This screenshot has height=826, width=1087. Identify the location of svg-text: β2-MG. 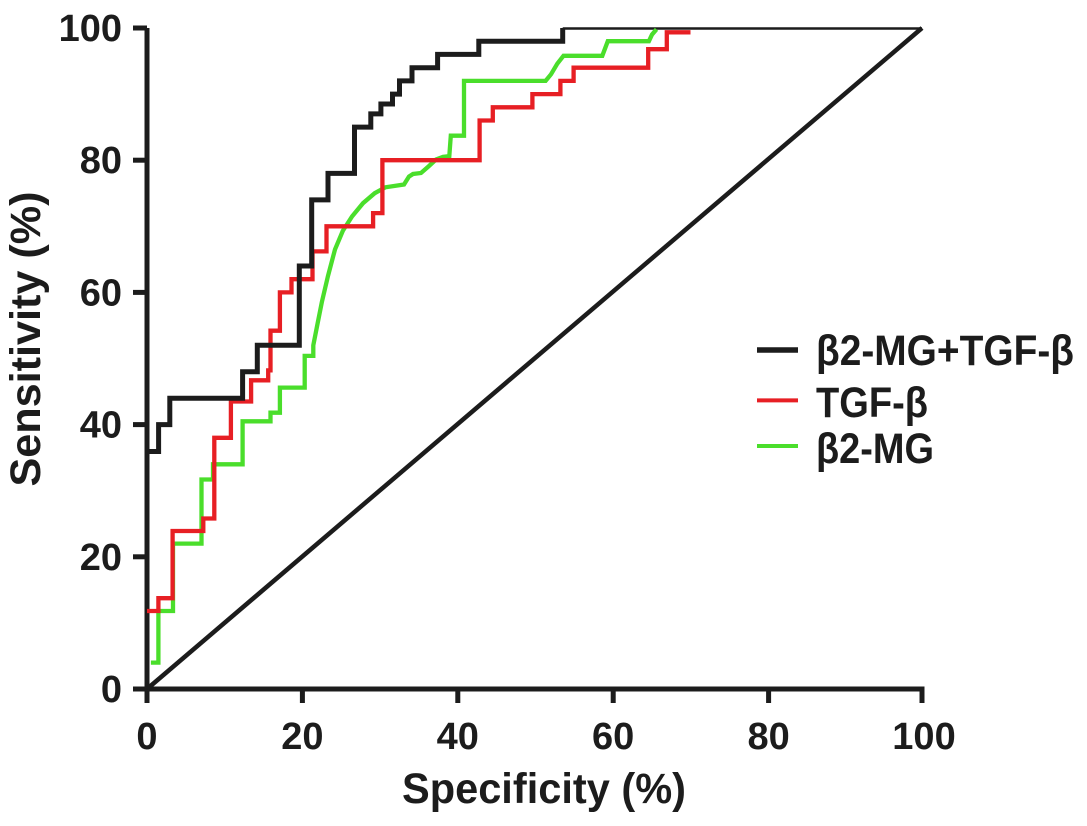
(875, 449).